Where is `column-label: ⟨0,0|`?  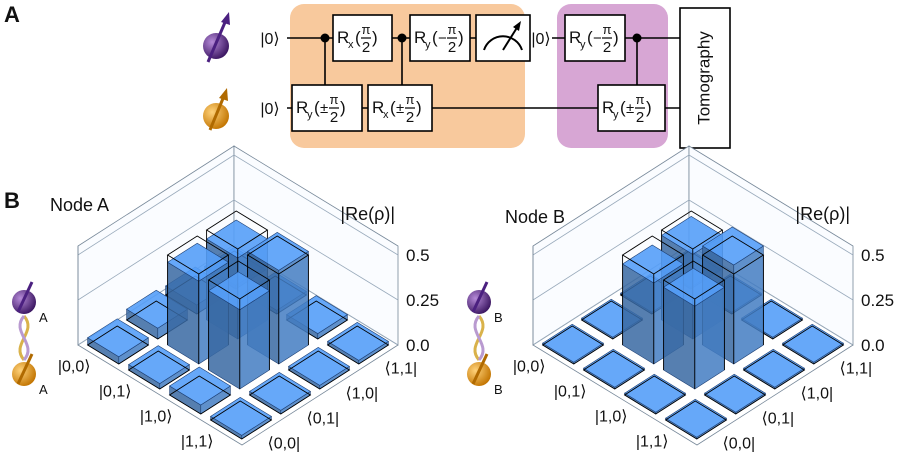
column-label: ⟨0,0| is located at coordinates (739, 444).